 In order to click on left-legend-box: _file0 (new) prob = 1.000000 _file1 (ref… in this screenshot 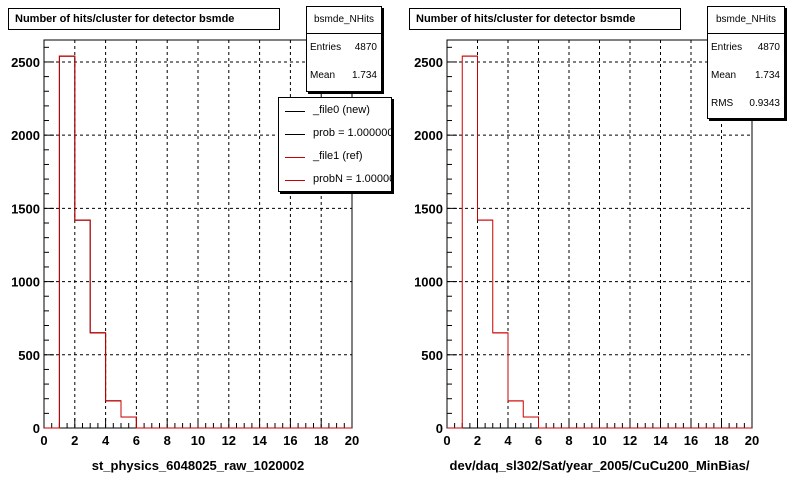, I will do `click(335, 144)`.